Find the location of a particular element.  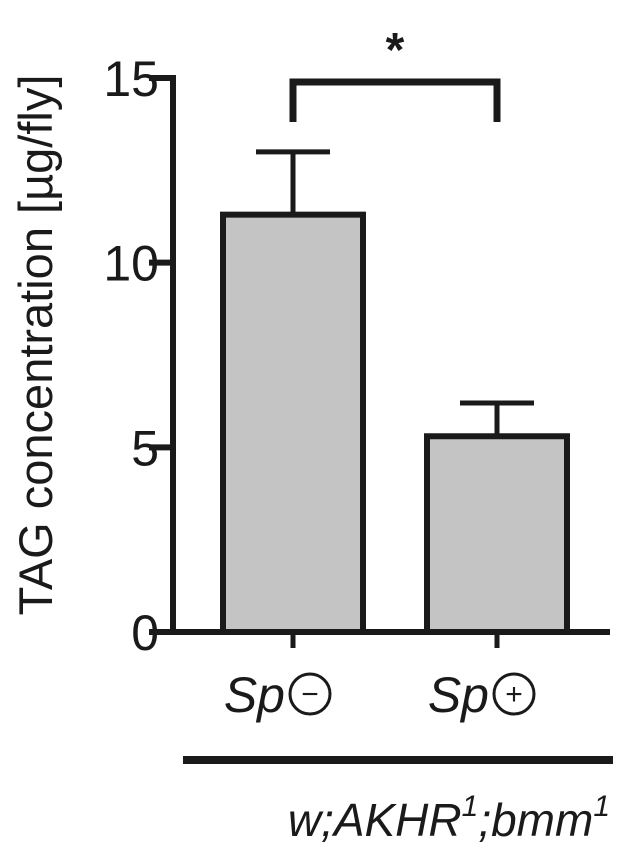

y-axis-ticks: 0 5 10 15 is located at coordinates (138, 356).